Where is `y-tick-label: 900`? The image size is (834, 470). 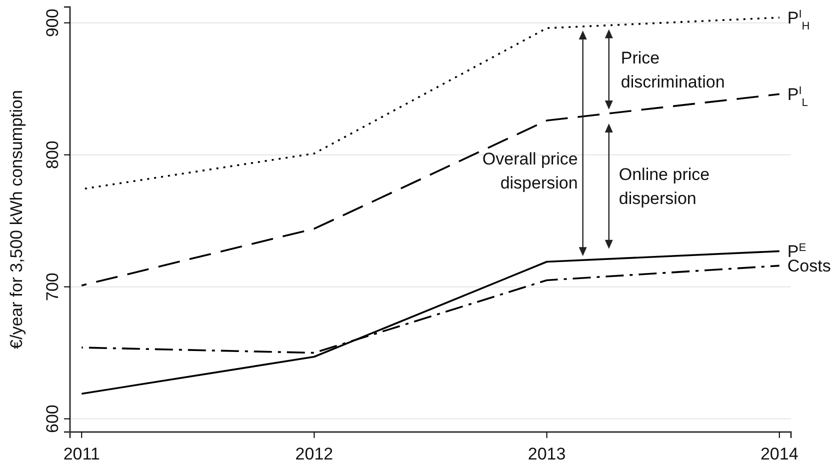
y-tick-label: 900 is located at coordinates (52, 23).